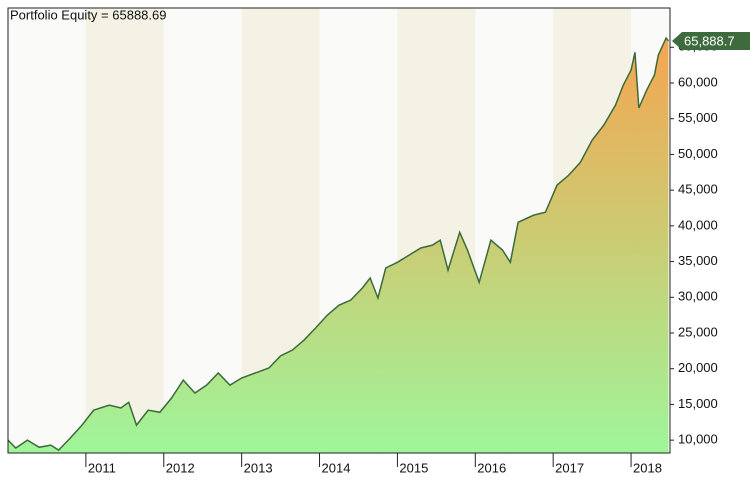  I want to click on chart-title: Portfolio Equity = 65888.69, so click(88, 14).